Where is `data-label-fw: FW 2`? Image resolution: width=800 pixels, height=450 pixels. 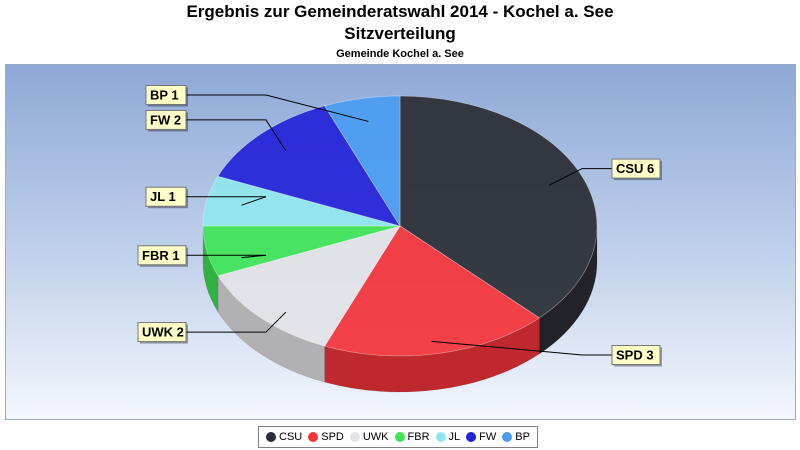
data-label-fw: FW 2 is located at coordinates (166, 120).